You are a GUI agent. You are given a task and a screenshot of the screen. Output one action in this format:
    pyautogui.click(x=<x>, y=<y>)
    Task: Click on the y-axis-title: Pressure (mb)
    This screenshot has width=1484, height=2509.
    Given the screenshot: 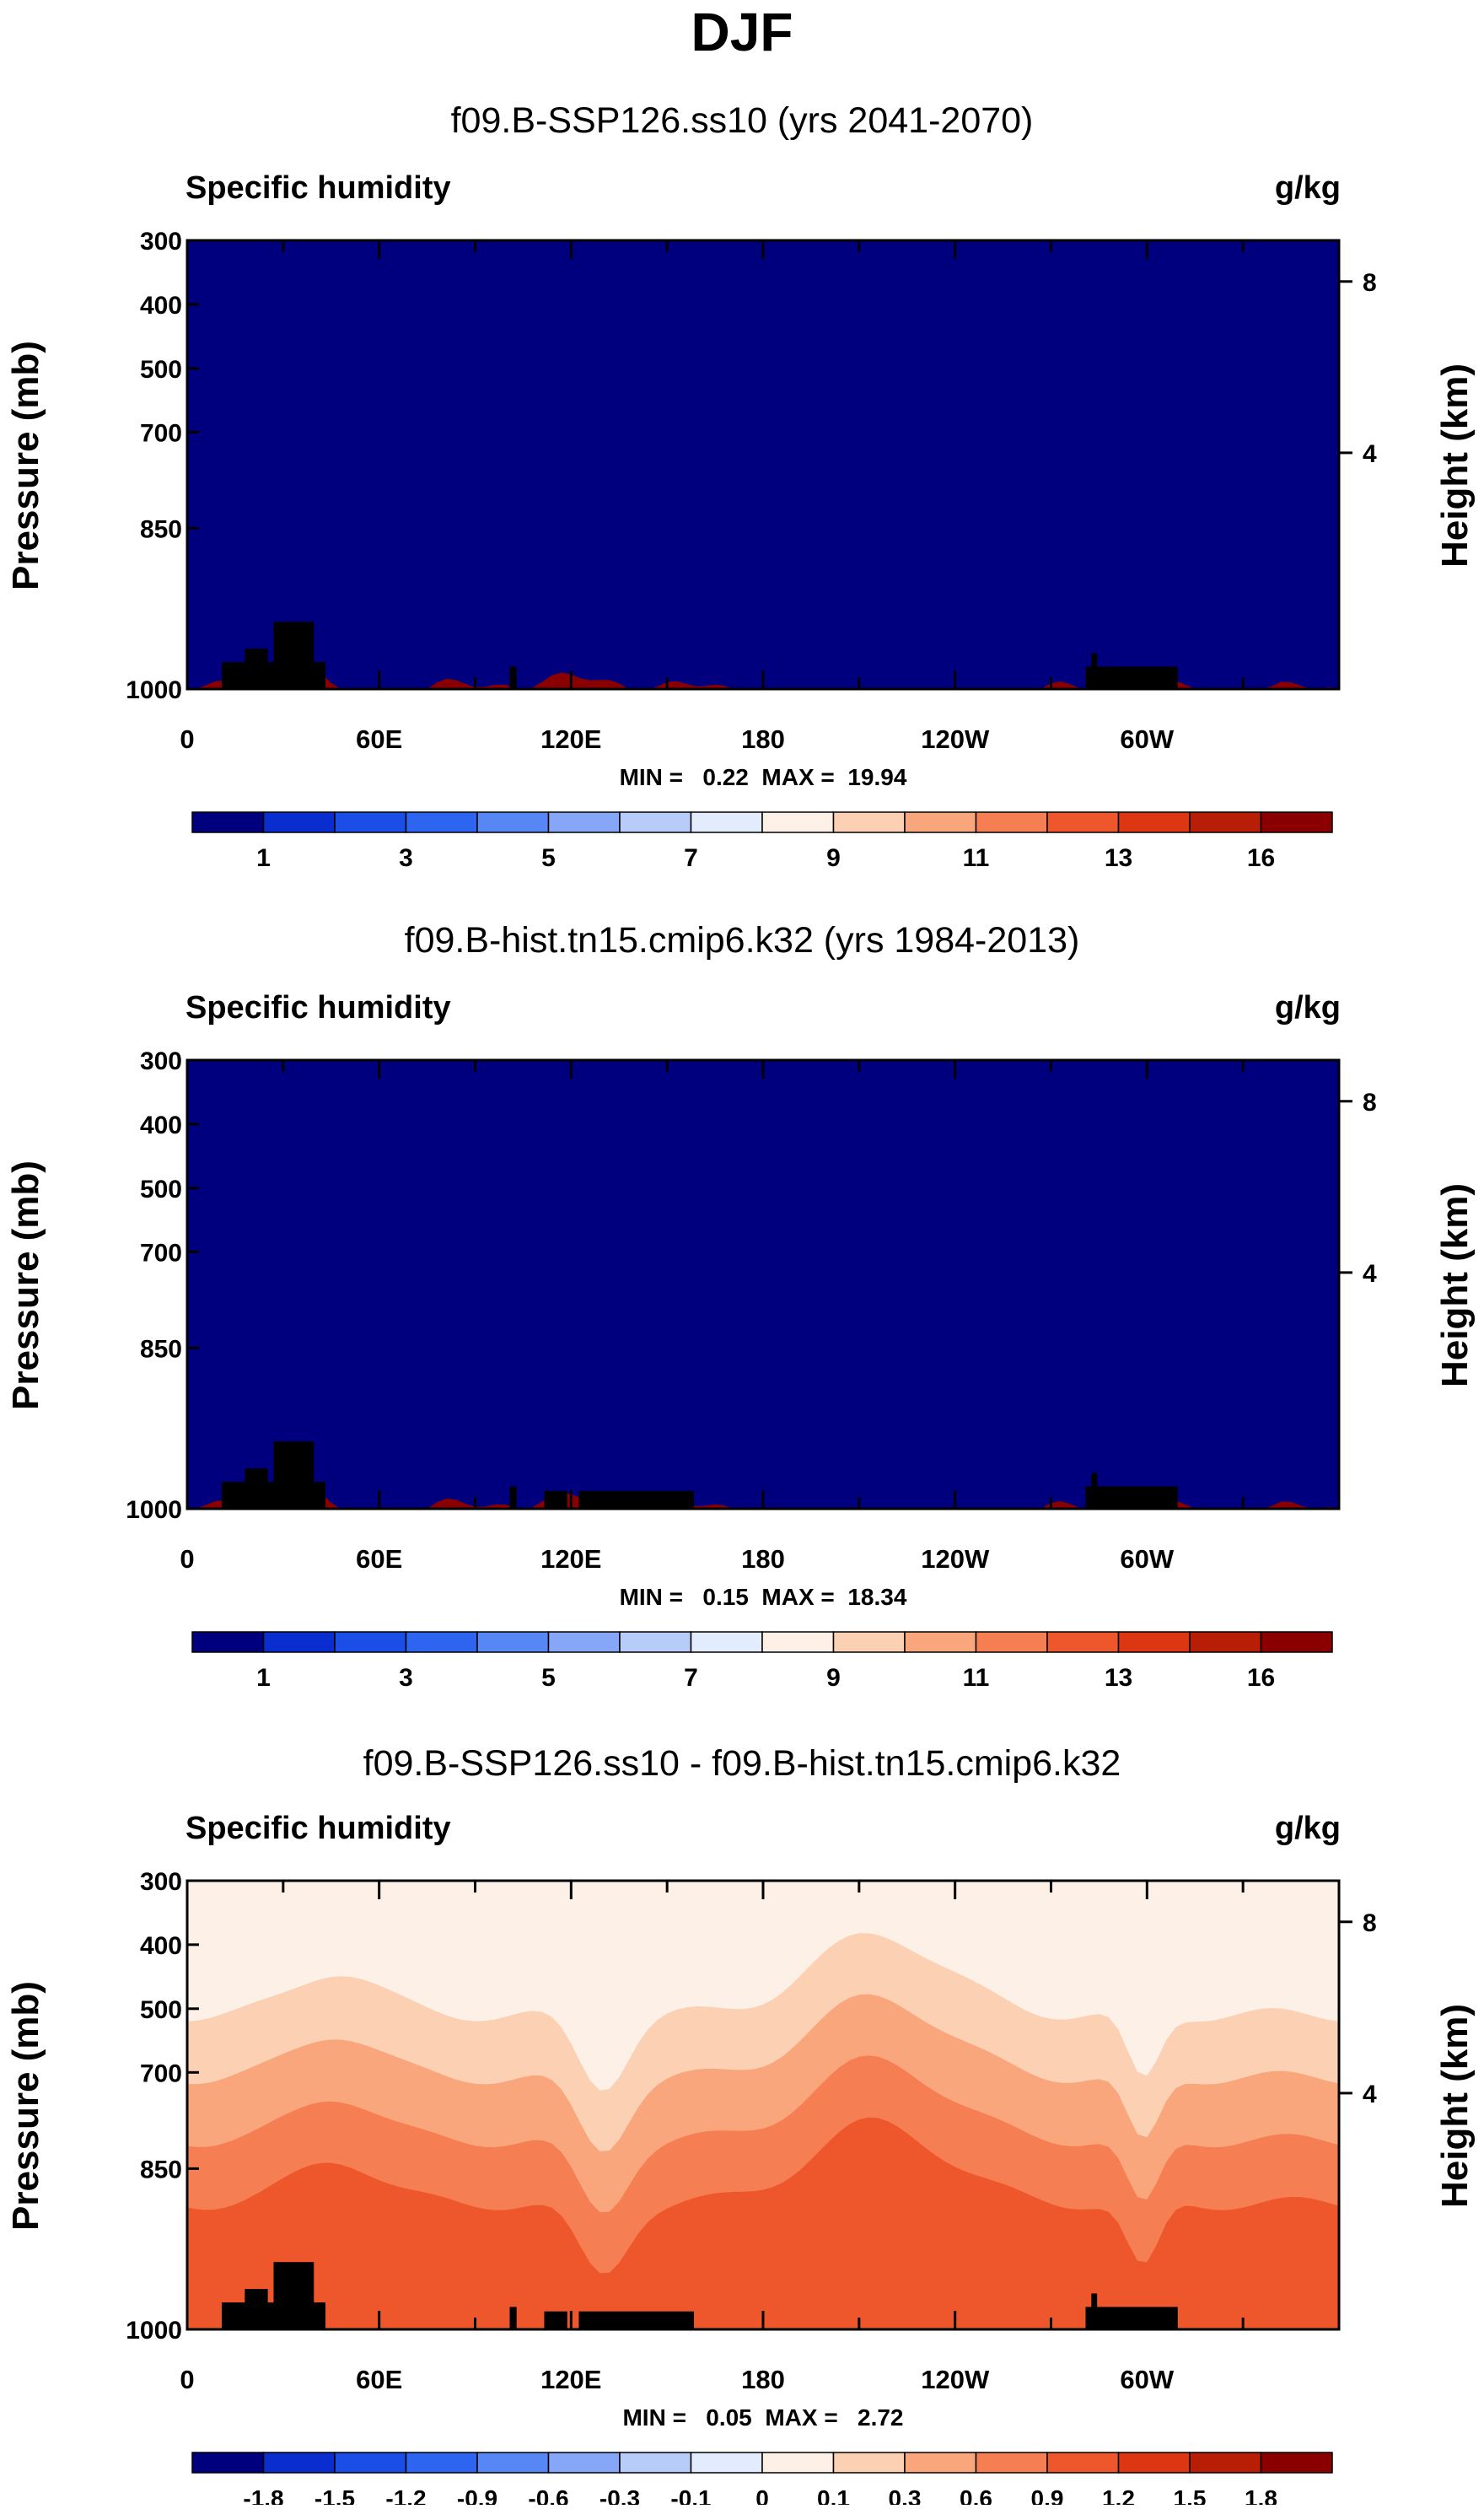 What is the action you would take?
    pyautogui.click(x=25, y=2106)
    